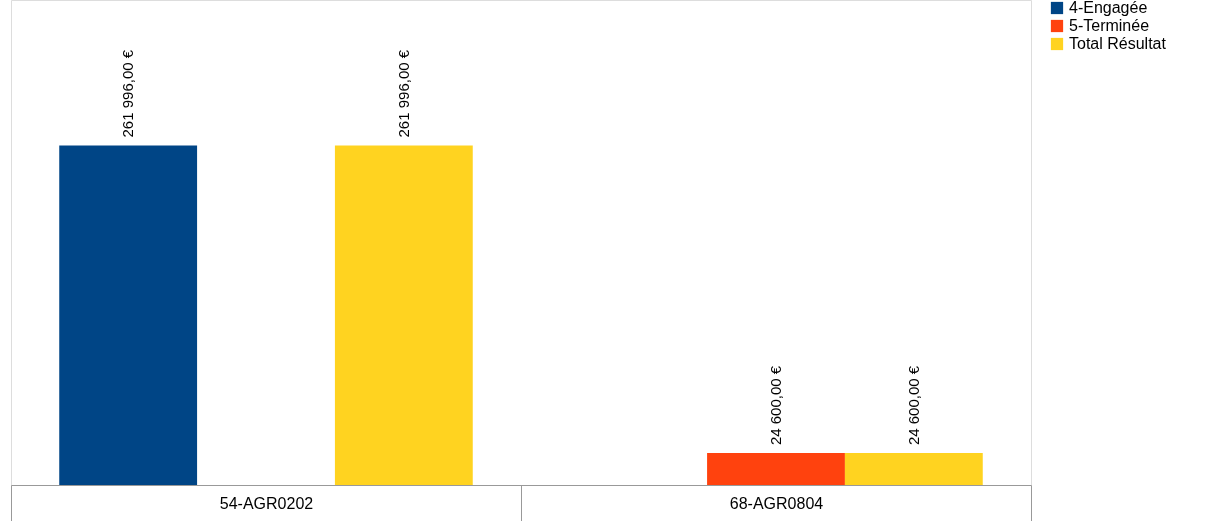 This screenshot has height=521, width=1222. I want to click on legend-label: Total Résultat, so click(1118, 43).